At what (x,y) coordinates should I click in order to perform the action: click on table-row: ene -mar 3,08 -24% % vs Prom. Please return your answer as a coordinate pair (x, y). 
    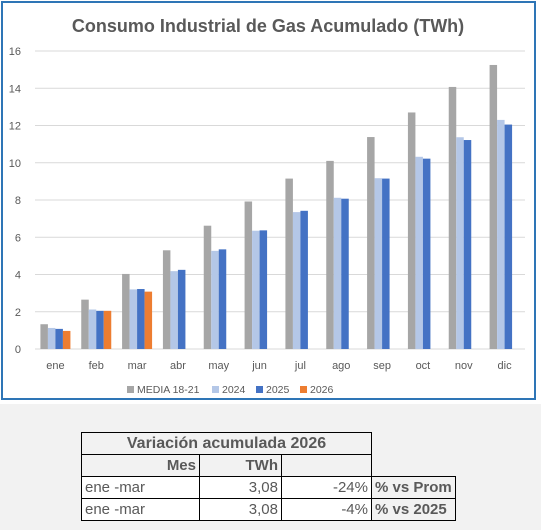
    Looking at the image, I should click on (268, 487).